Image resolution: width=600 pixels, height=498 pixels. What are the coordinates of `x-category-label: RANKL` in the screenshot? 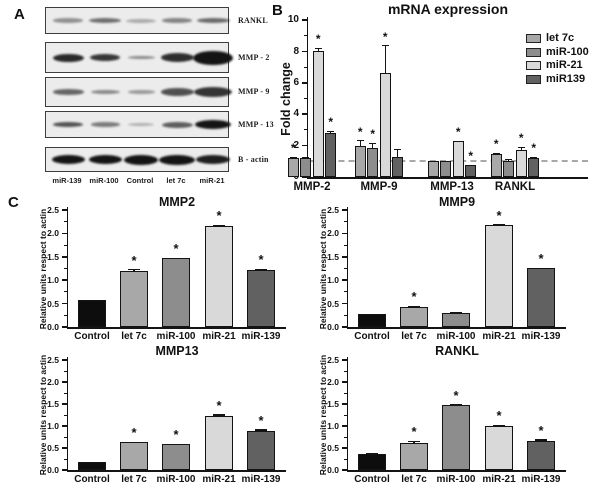 It's located at (515, 187).